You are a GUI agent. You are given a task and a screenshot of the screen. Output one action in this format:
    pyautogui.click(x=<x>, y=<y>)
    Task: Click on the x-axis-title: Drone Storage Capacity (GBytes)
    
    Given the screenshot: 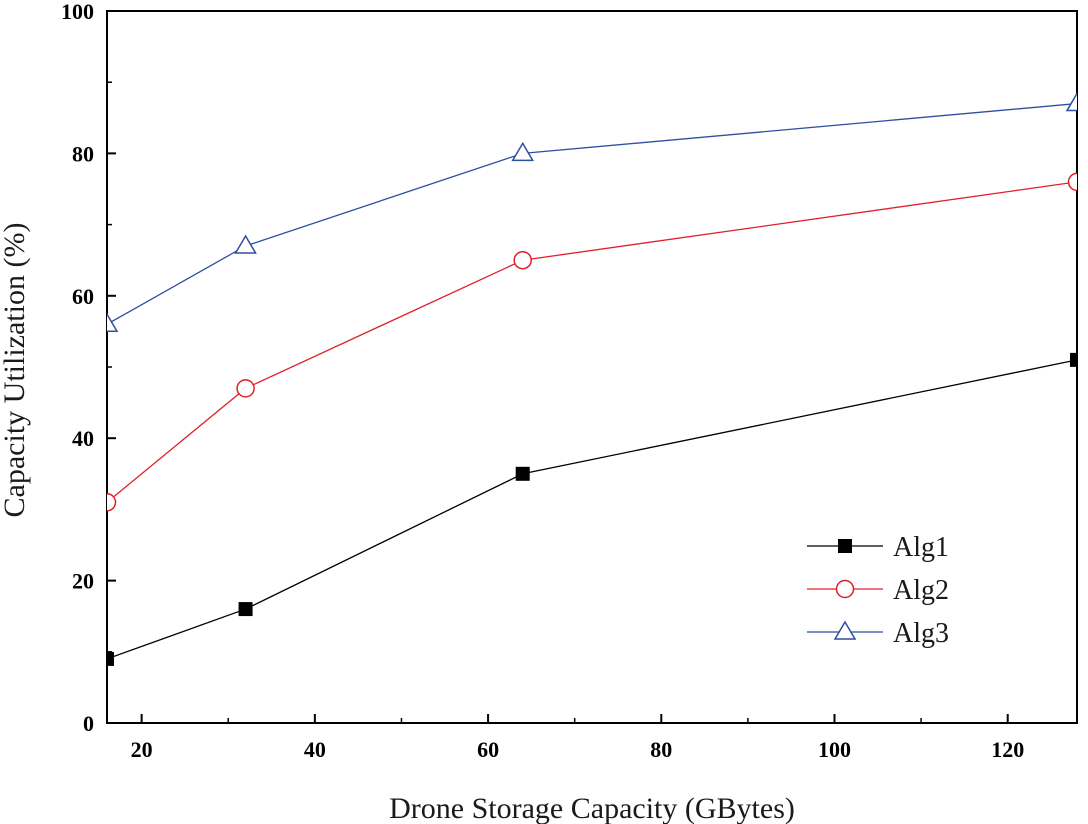 What is the action you would take?
    pyautogui.click(x=592, y=808)
    